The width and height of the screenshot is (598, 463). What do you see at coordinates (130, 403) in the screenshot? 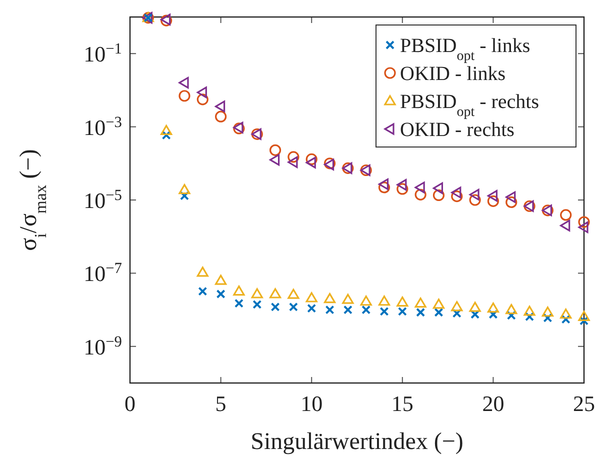
I see `x-tick-label: 0` at bounding box center [130, 403].